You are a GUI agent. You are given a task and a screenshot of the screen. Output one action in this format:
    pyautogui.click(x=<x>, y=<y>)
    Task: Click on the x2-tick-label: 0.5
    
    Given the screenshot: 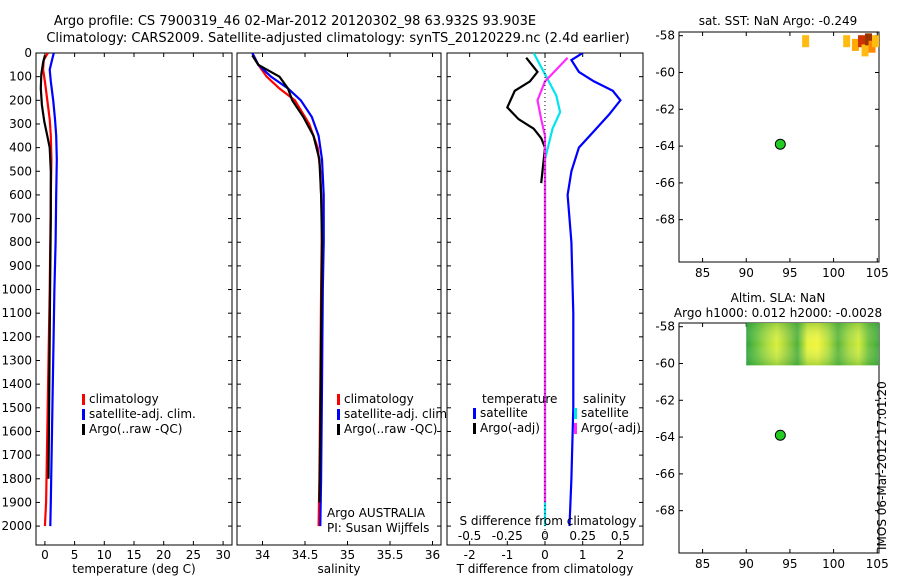 What is the action you would take?
    pyautogui.click(x=620, y=536)
    